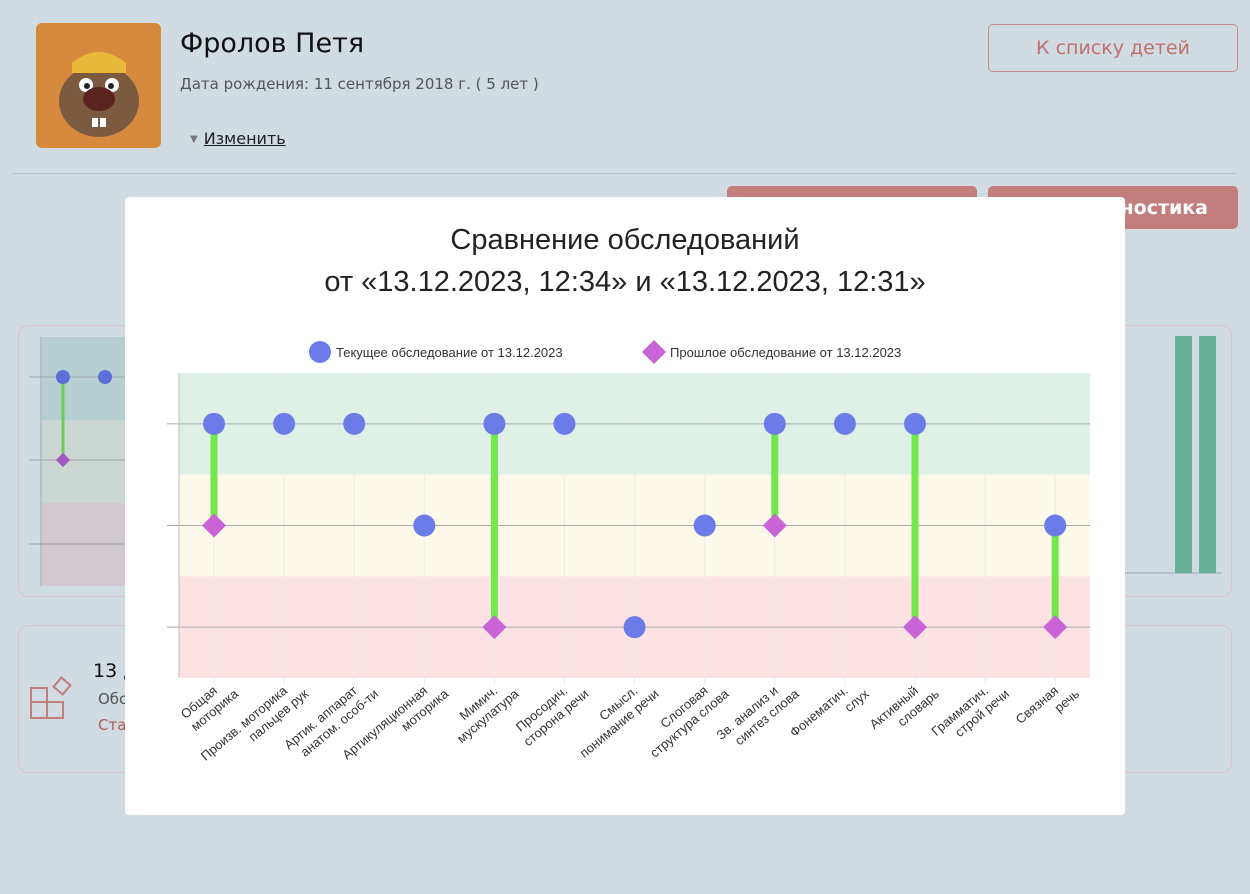 This screenshot has width=1250, height=894. Describe the element at coordinates (113, 699) in the screenshot. I see `exam-type: Обс` at that location.